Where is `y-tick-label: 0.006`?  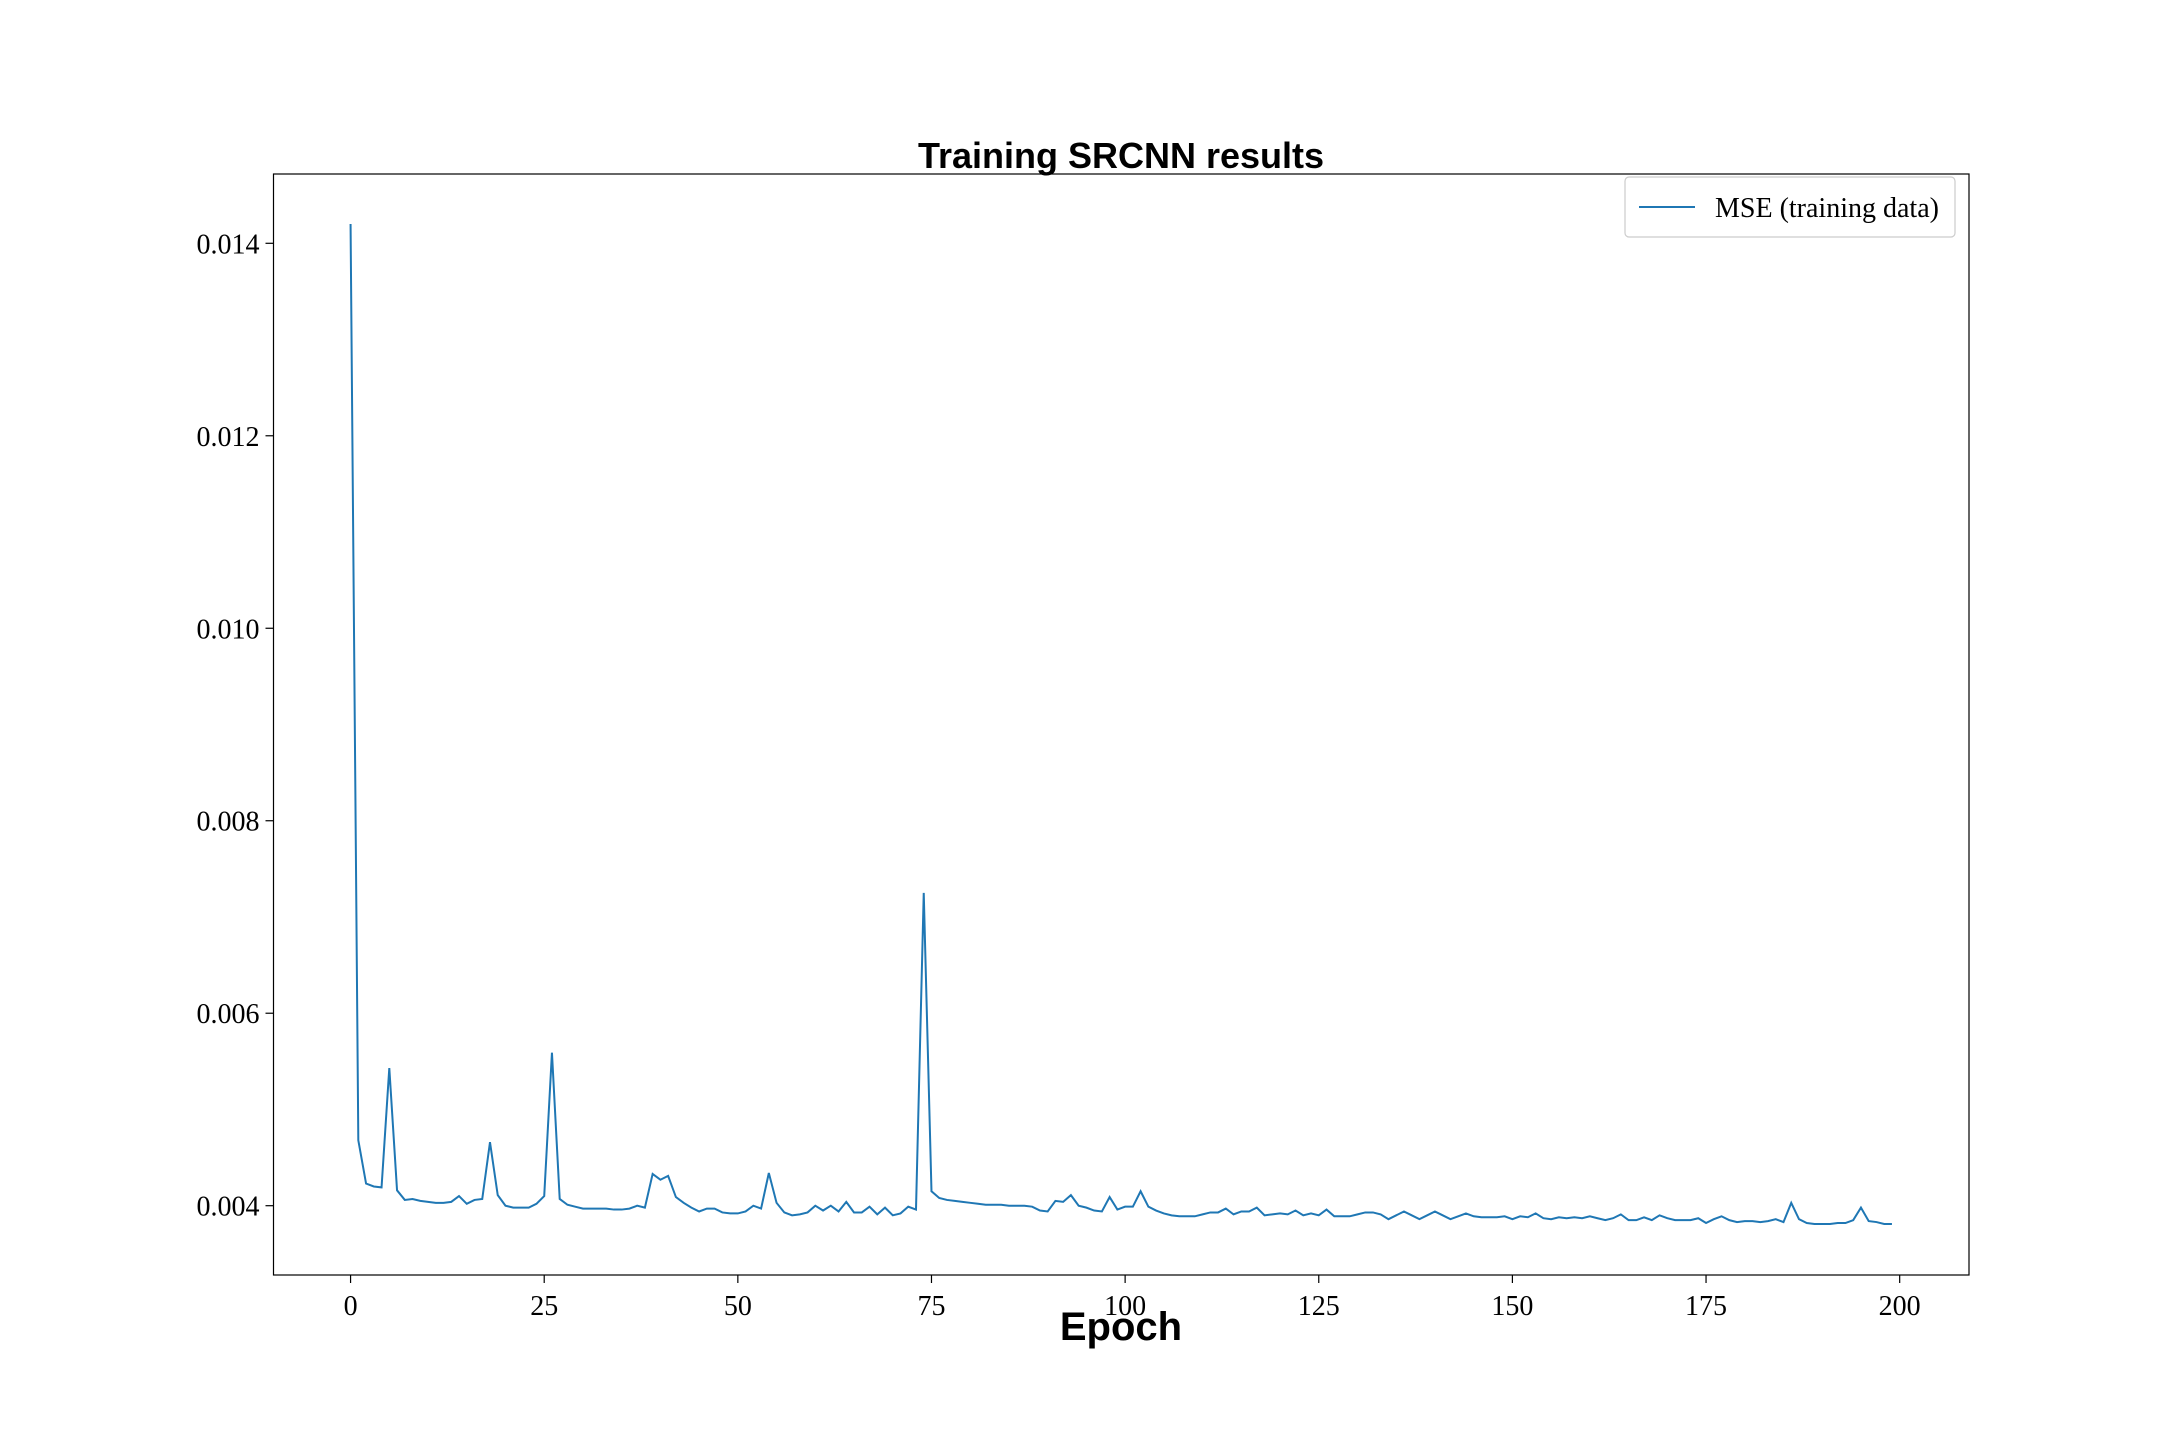 y-tick-label: 0.006 is located at coordinates (228, 1014).